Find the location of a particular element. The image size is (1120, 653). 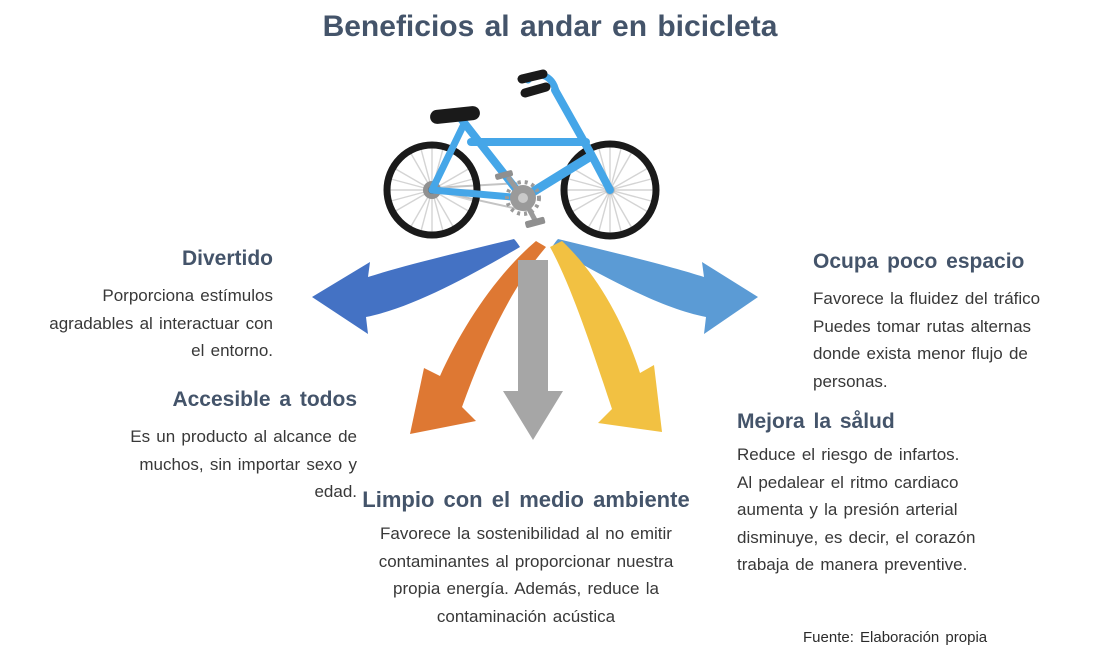

section-body-line: Favorece la sostenibilidad al no emitir is located at coordinates (526, 533).